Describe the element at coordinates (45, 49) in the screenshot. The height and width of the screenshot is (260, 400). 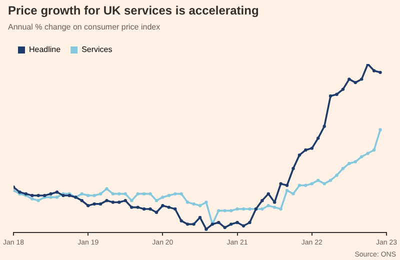
I see `legend-label: Headline` at that location.